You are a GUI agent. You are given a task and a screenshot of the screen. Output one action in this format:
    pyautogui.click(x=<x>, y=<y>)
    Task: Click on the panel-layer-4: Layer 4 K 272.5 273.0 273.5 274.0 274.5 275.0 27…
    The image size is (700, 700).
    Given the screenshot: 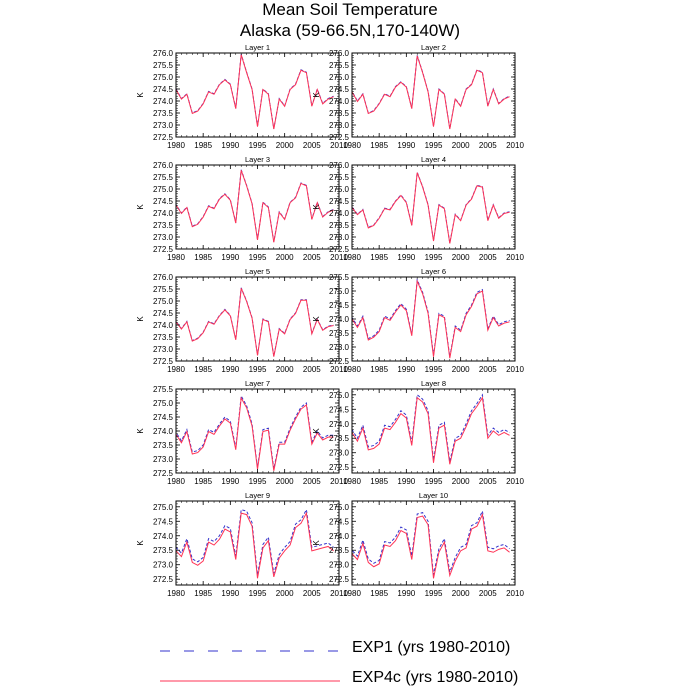 What is the action you would take?
    pyautogui.click(x=418, y=208)
    